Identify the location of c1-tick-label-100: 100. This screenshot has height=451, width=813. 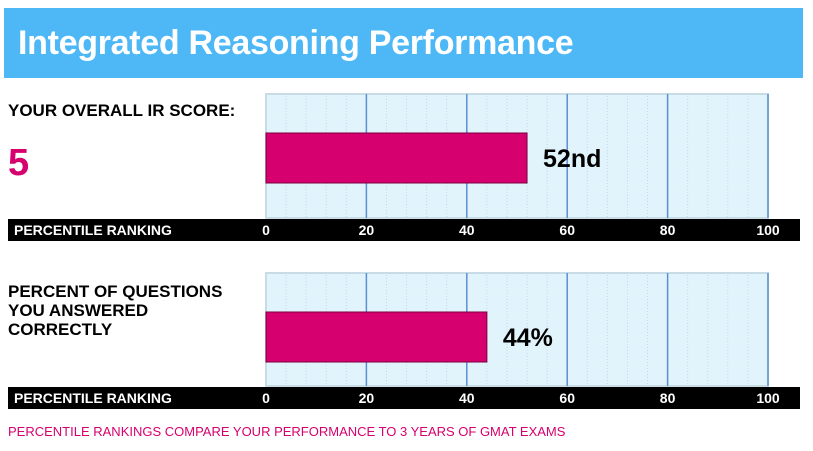
(768, 230).